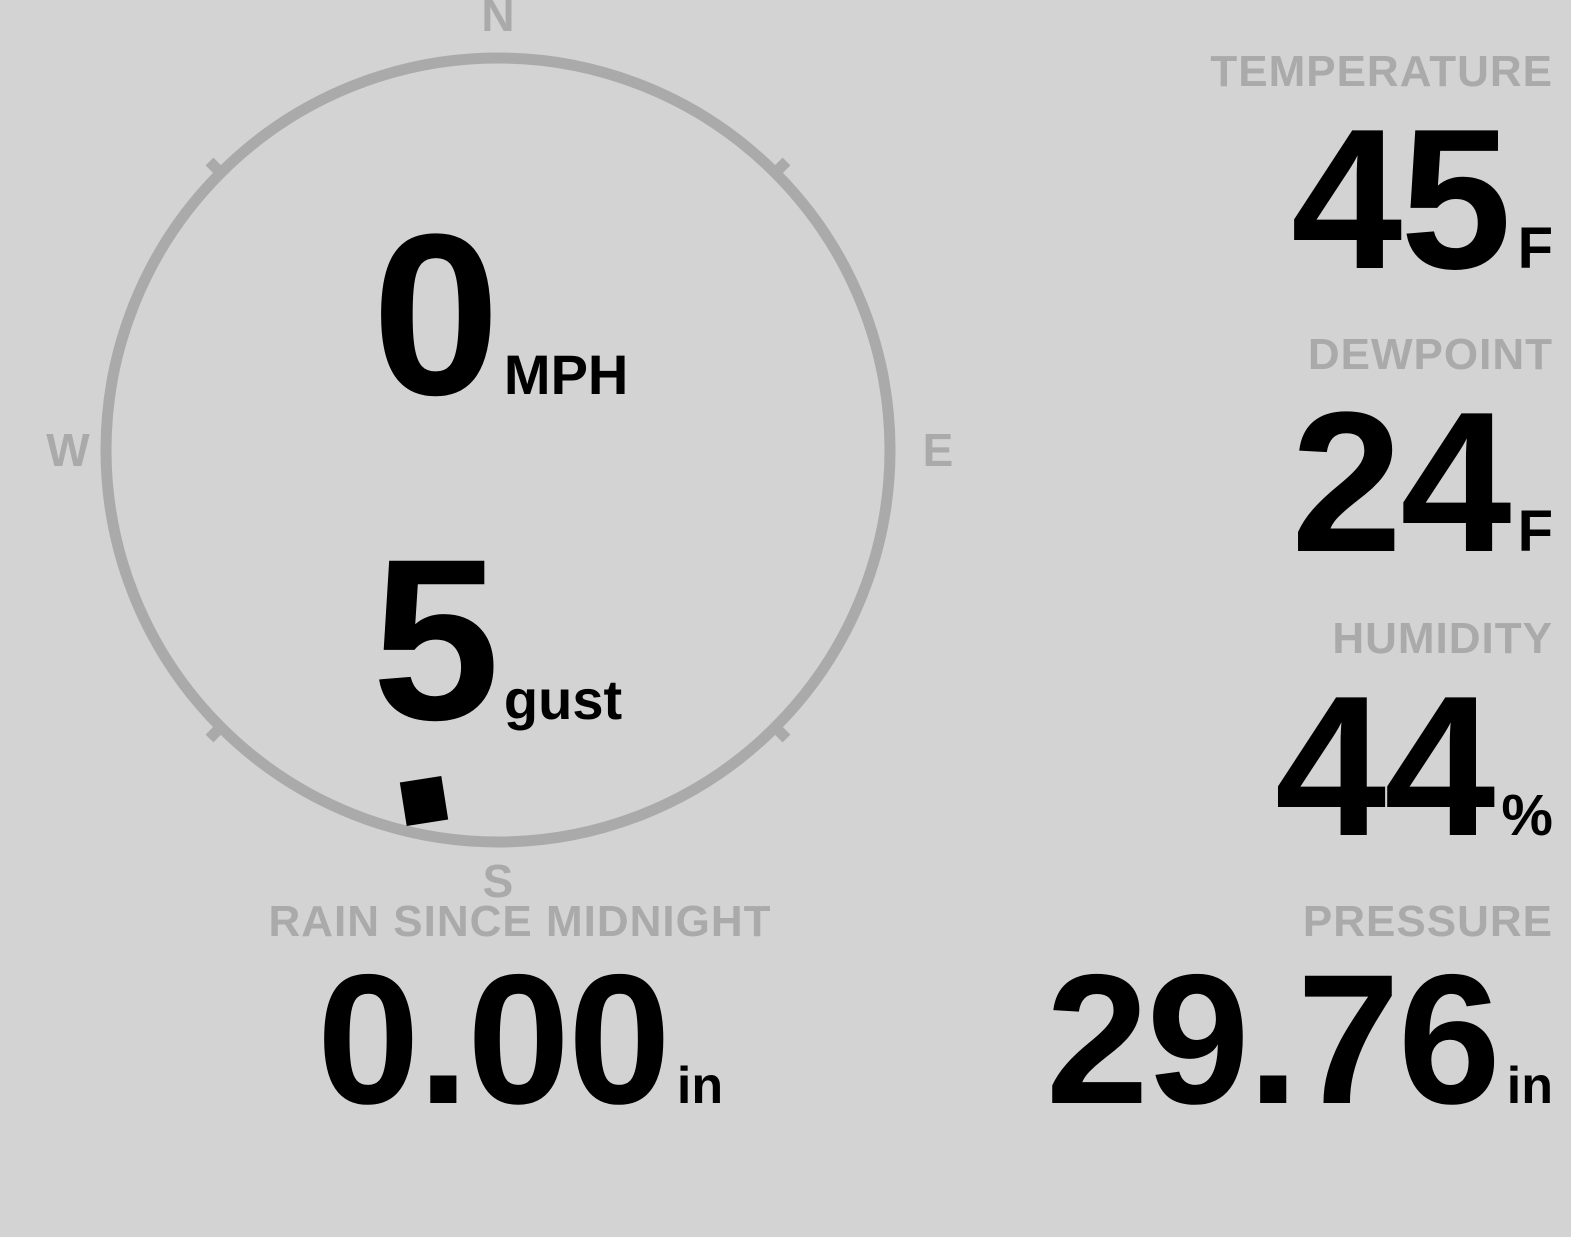  What do you see at coordinates (498, 20) in the screenshot?
I see `compass-label-north: N` at bounding box center [498, 20].